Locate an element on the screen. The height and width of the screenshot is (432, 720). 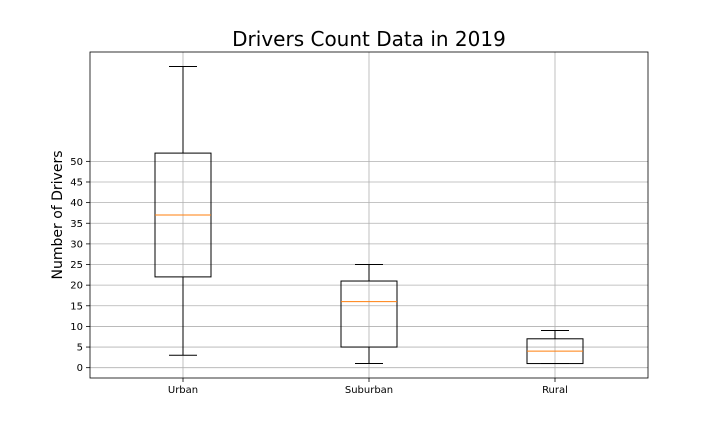
y-tick-label: 10 is located at coordinates (76, 327).